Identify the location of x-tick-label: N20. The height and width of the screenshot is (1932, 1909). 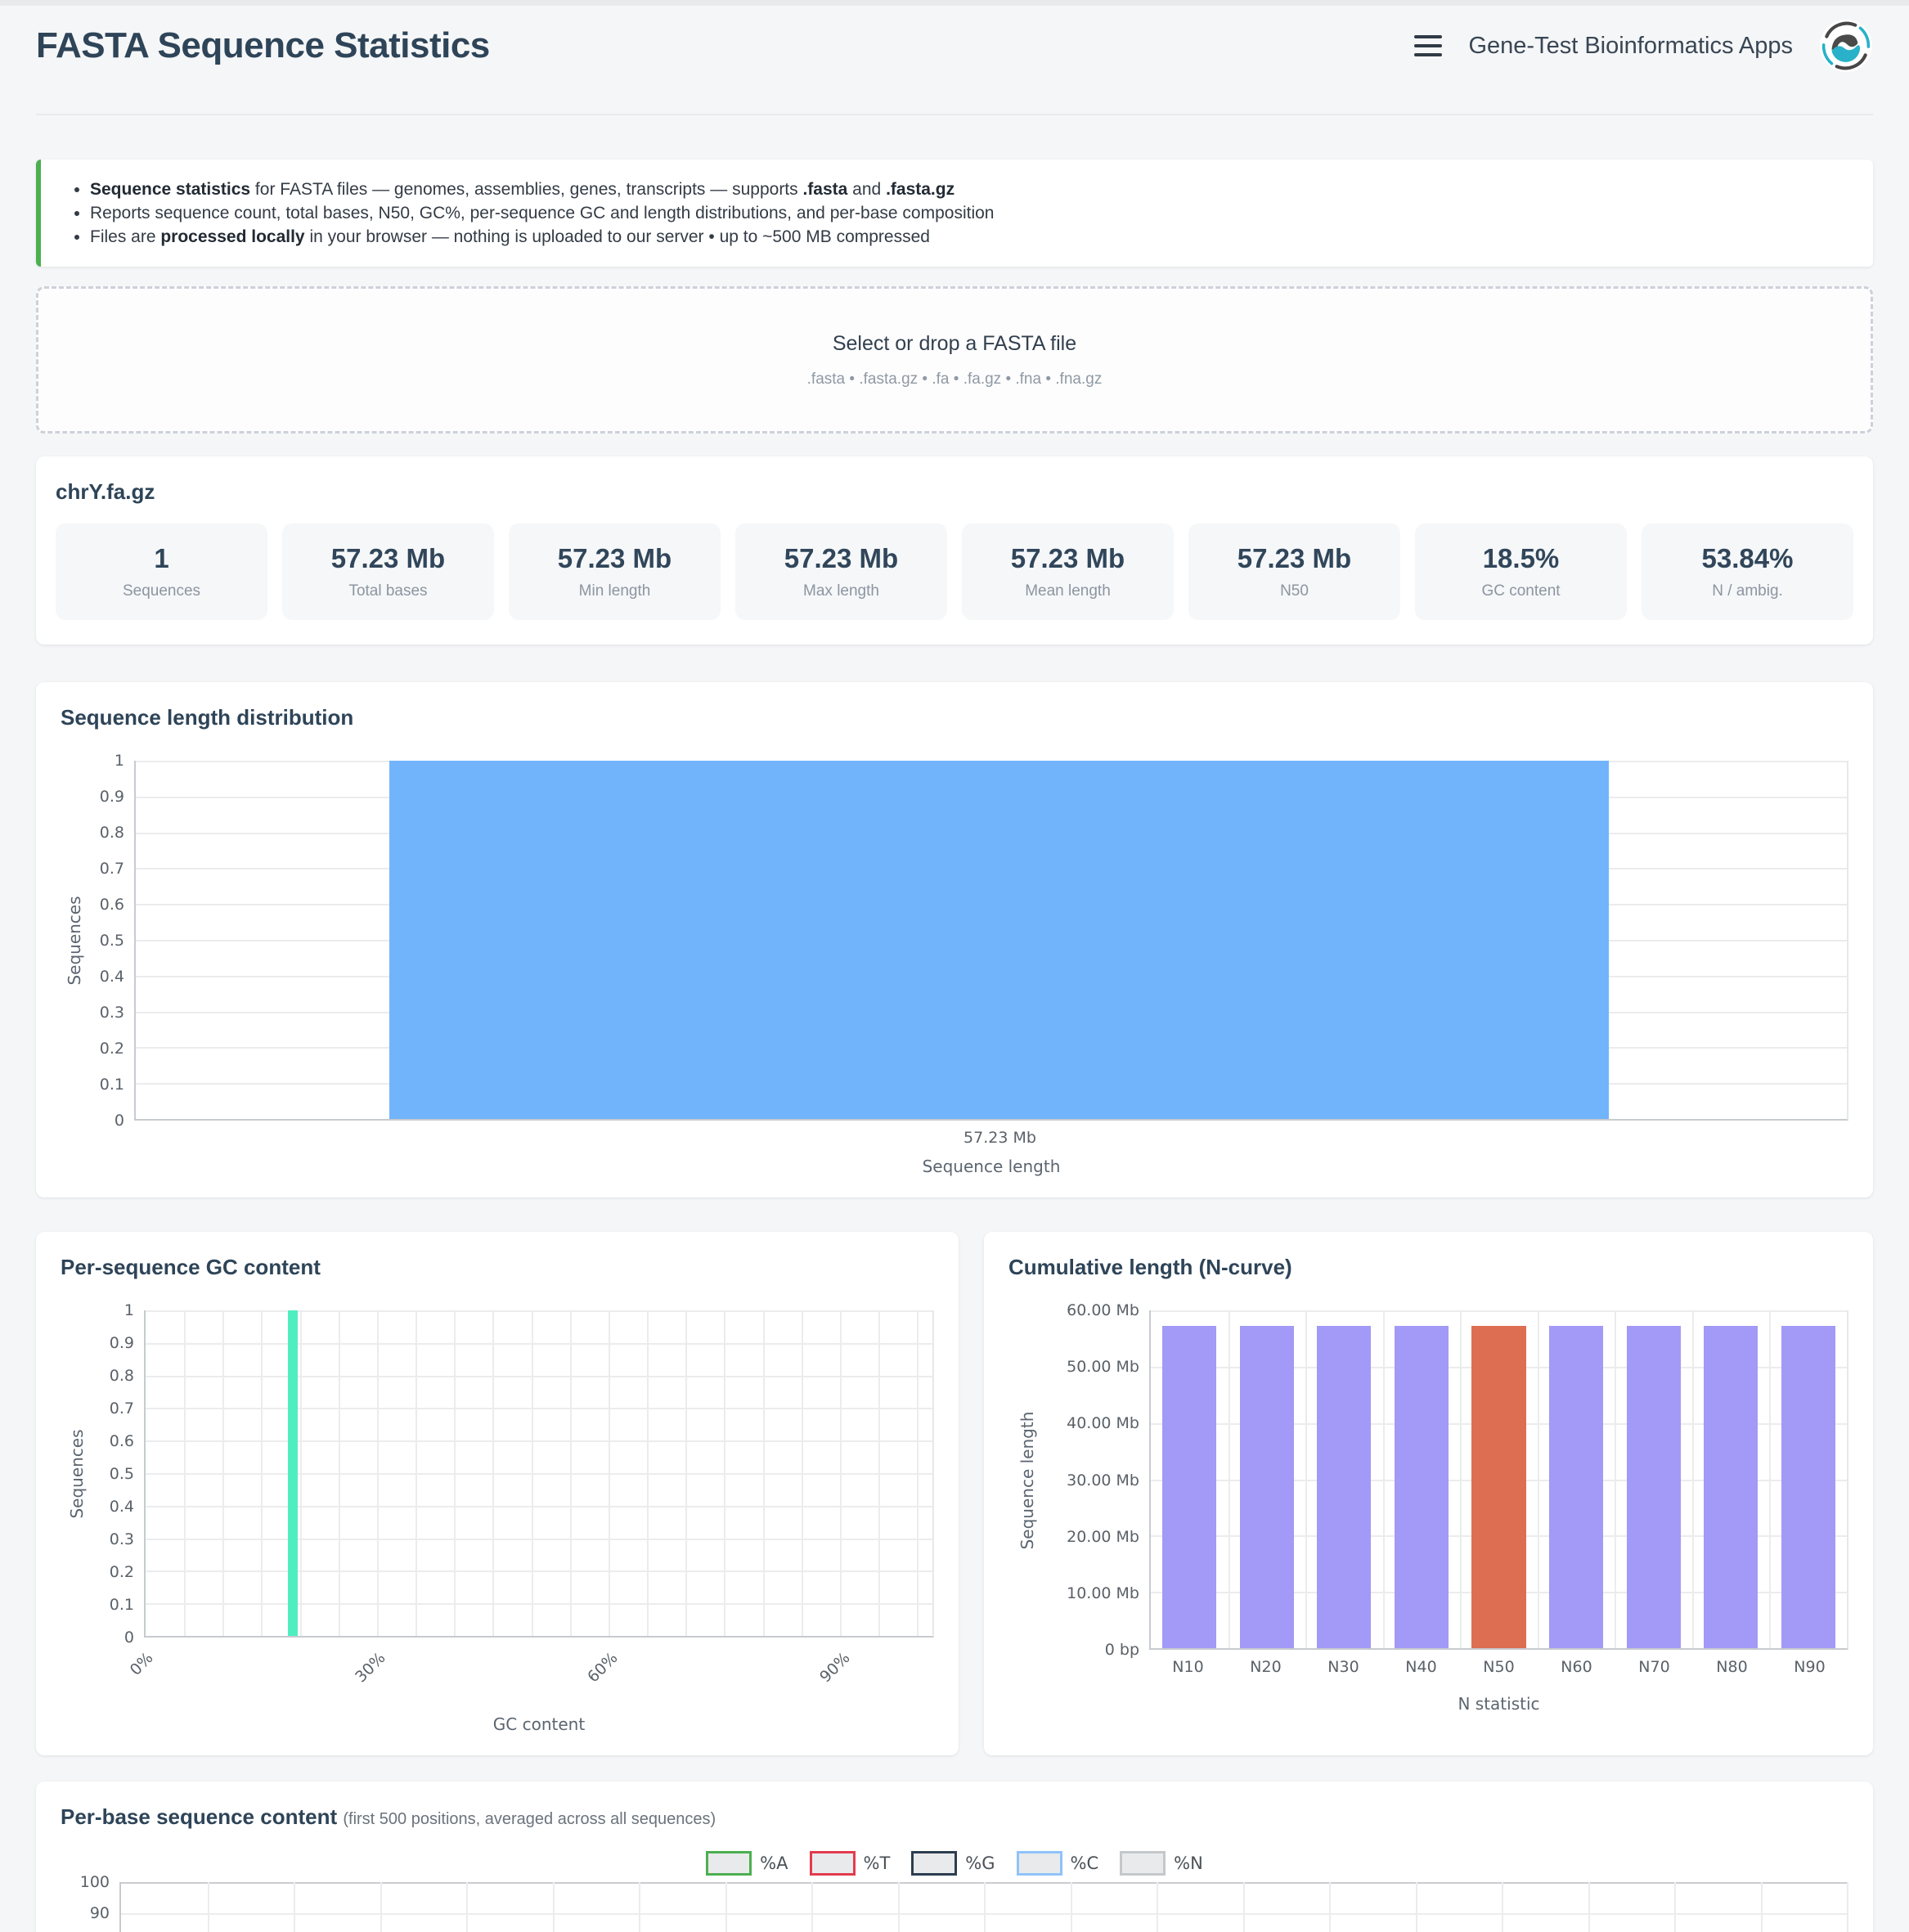
(1266, 1667).